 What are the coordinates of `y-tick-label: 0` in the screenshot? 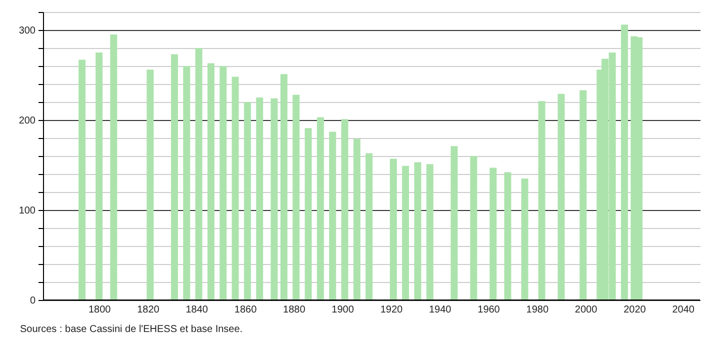 It's located at (33, 301).